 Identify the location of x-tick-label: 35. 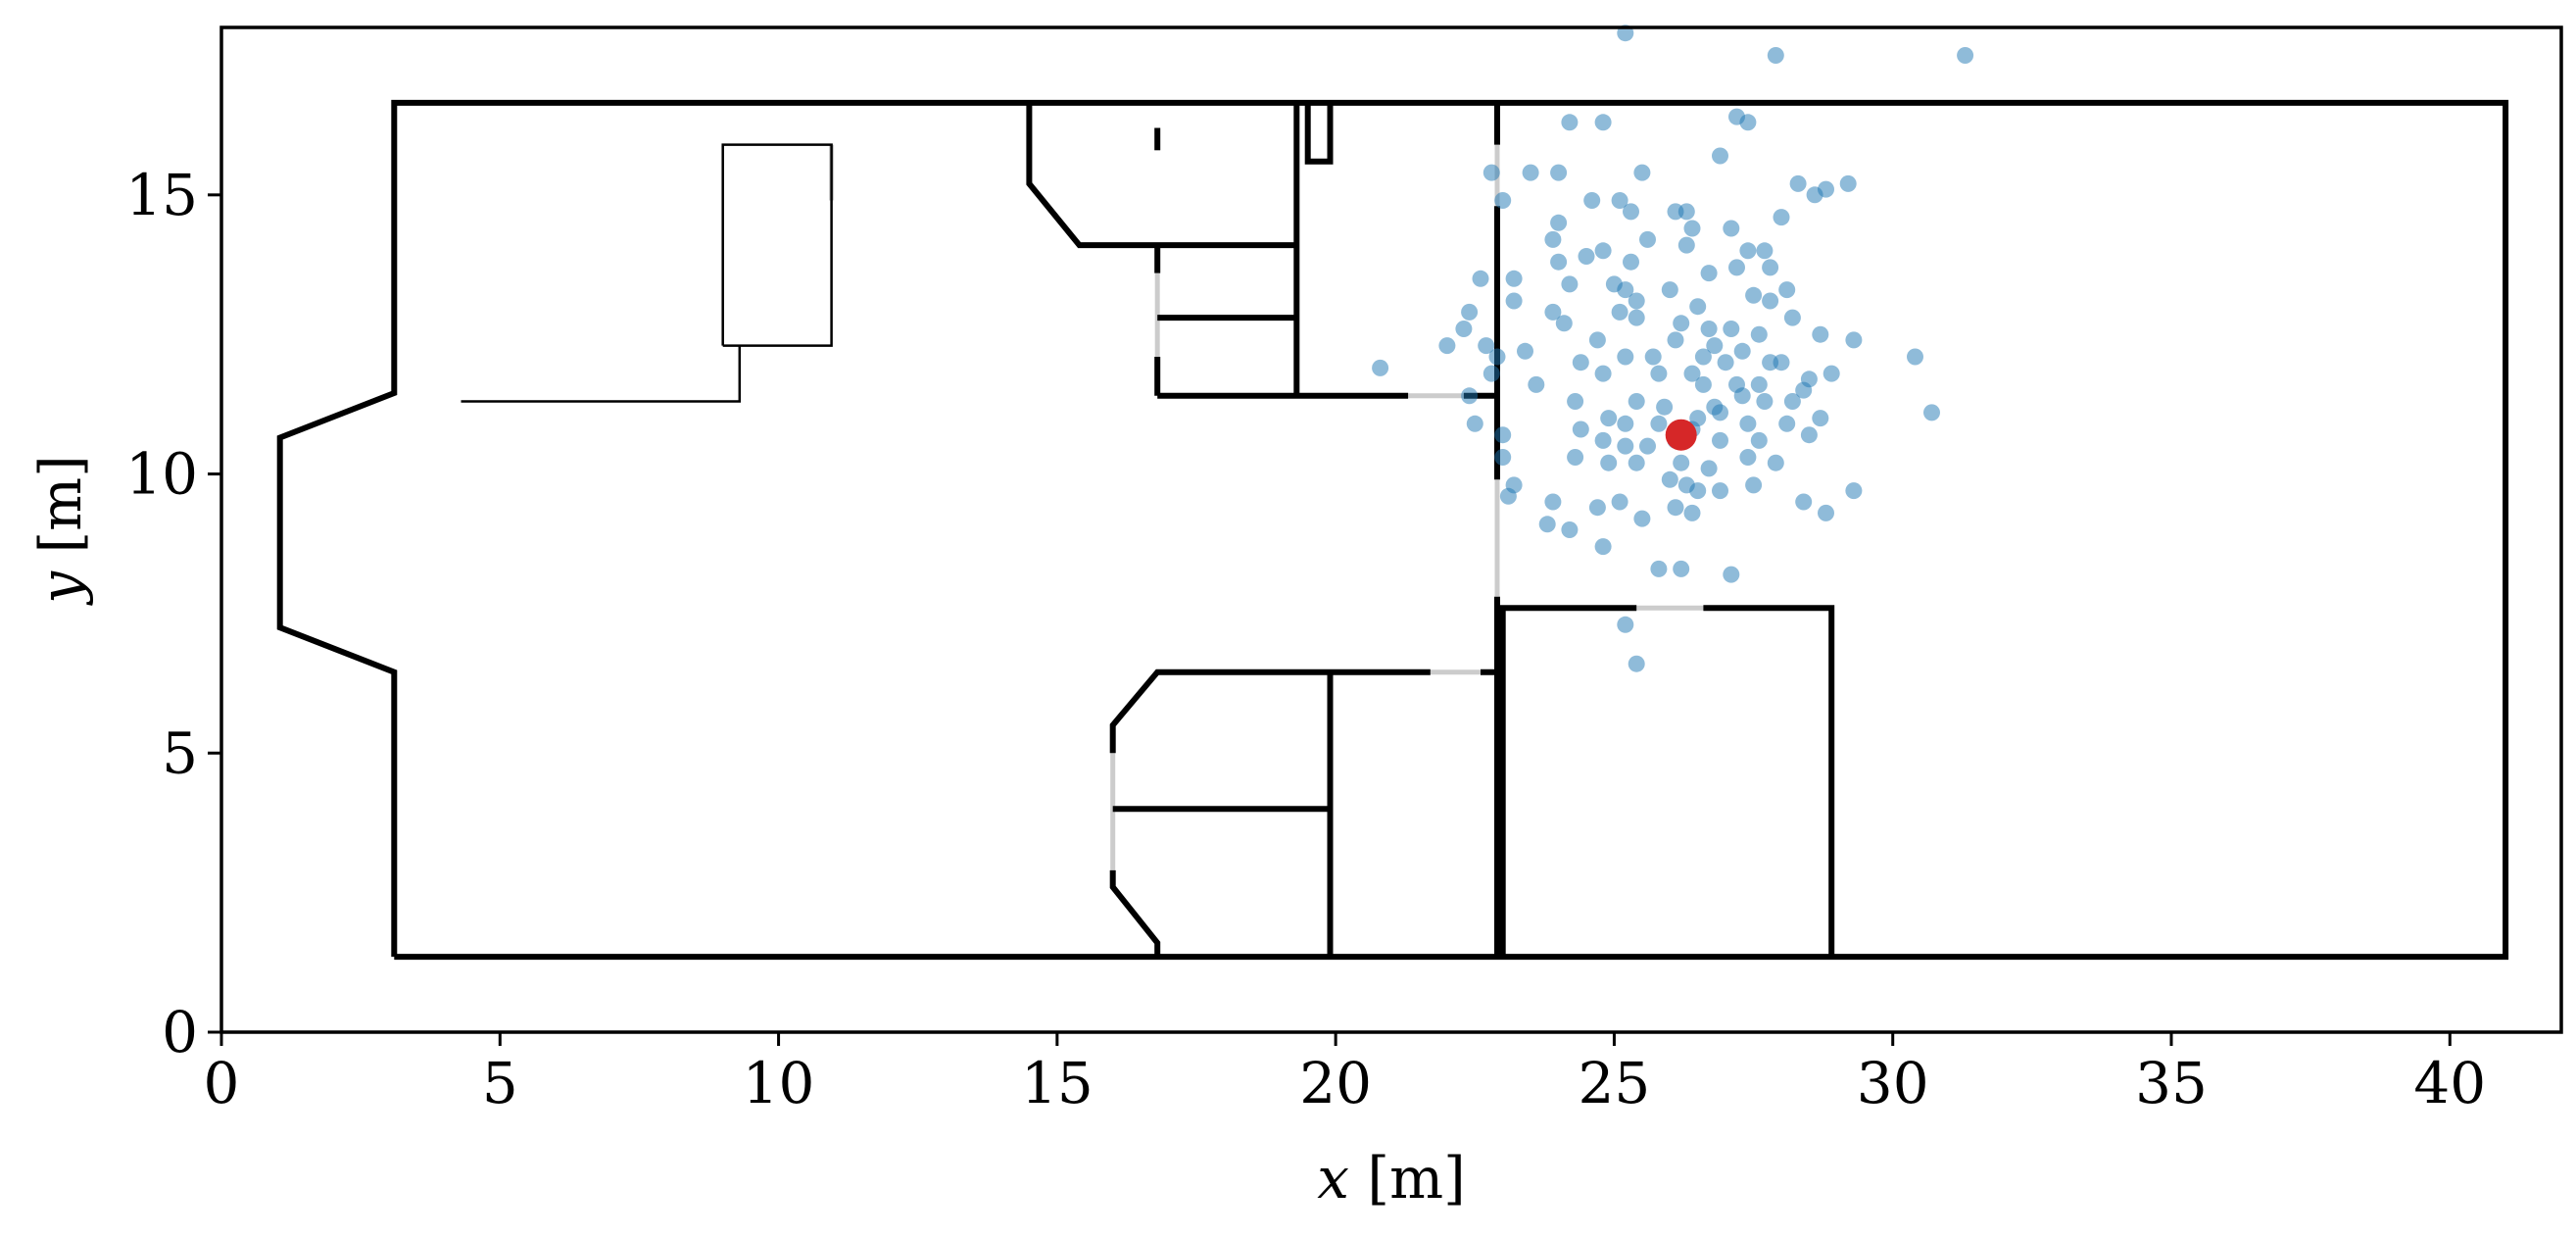
(2171, 1083).